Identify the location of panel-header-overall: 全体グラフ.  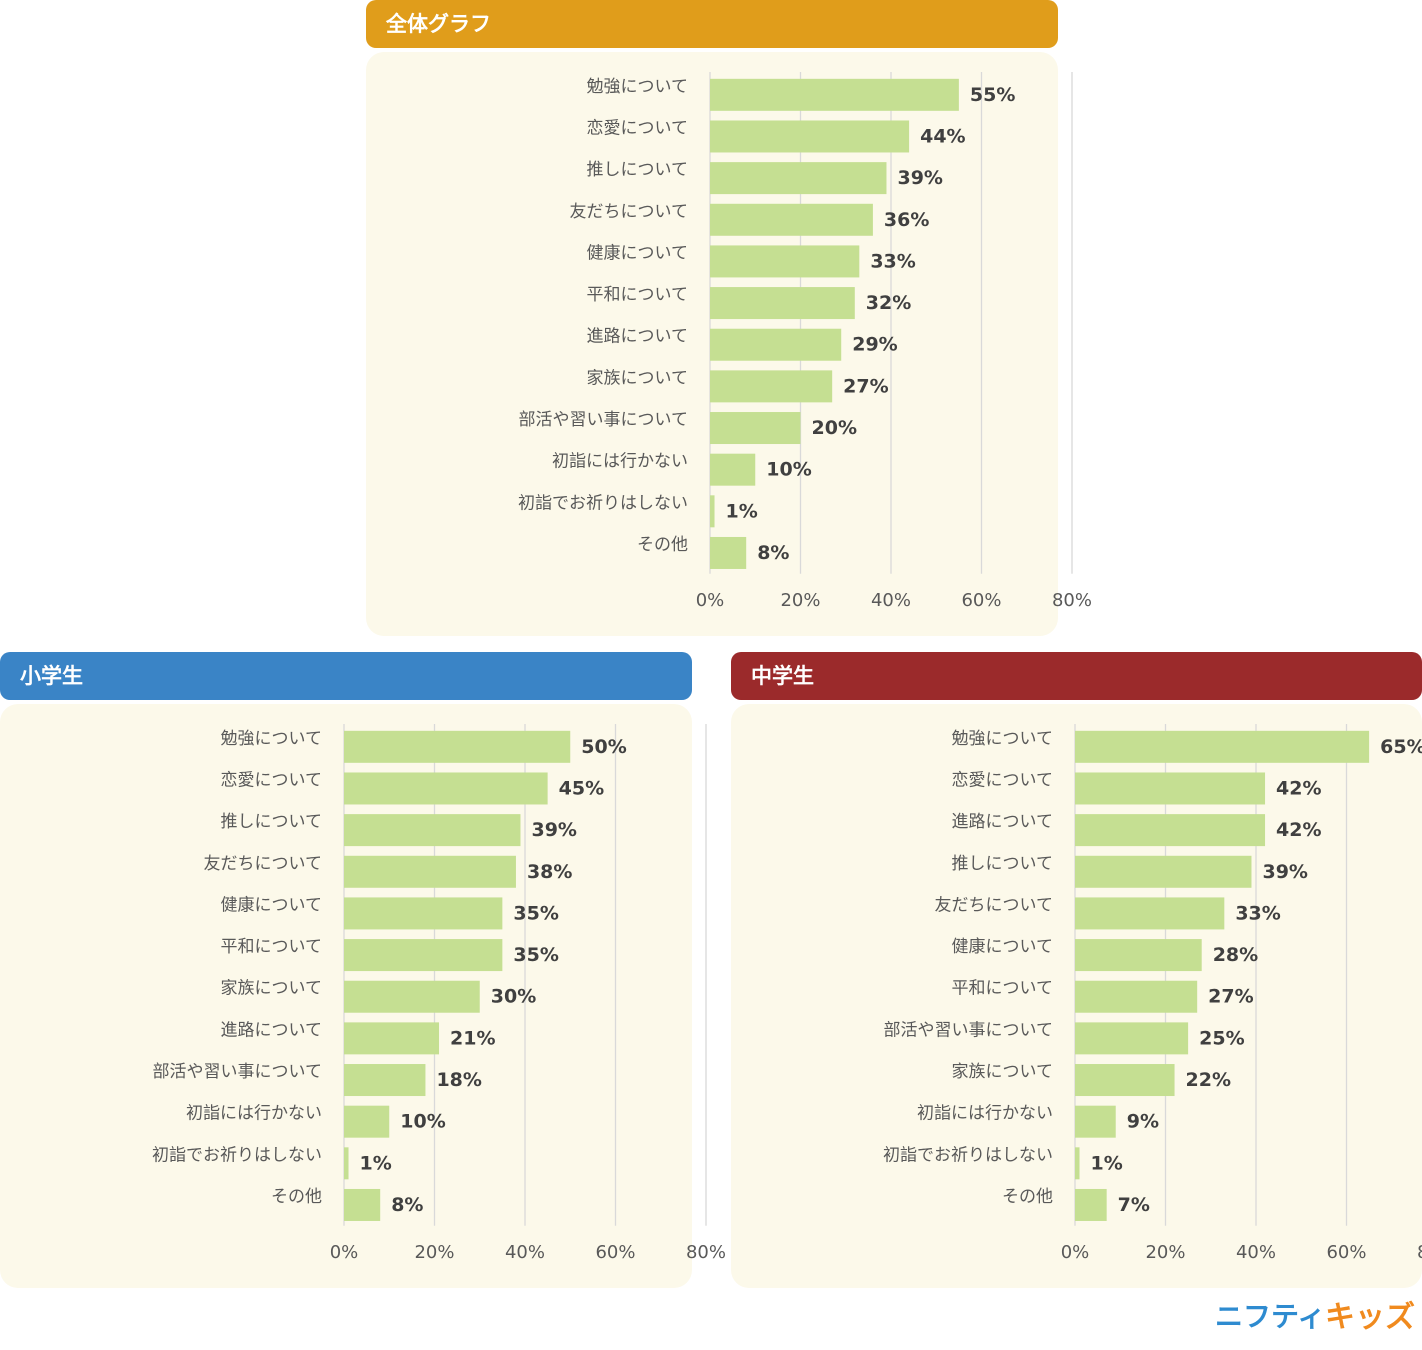
(712, 24).